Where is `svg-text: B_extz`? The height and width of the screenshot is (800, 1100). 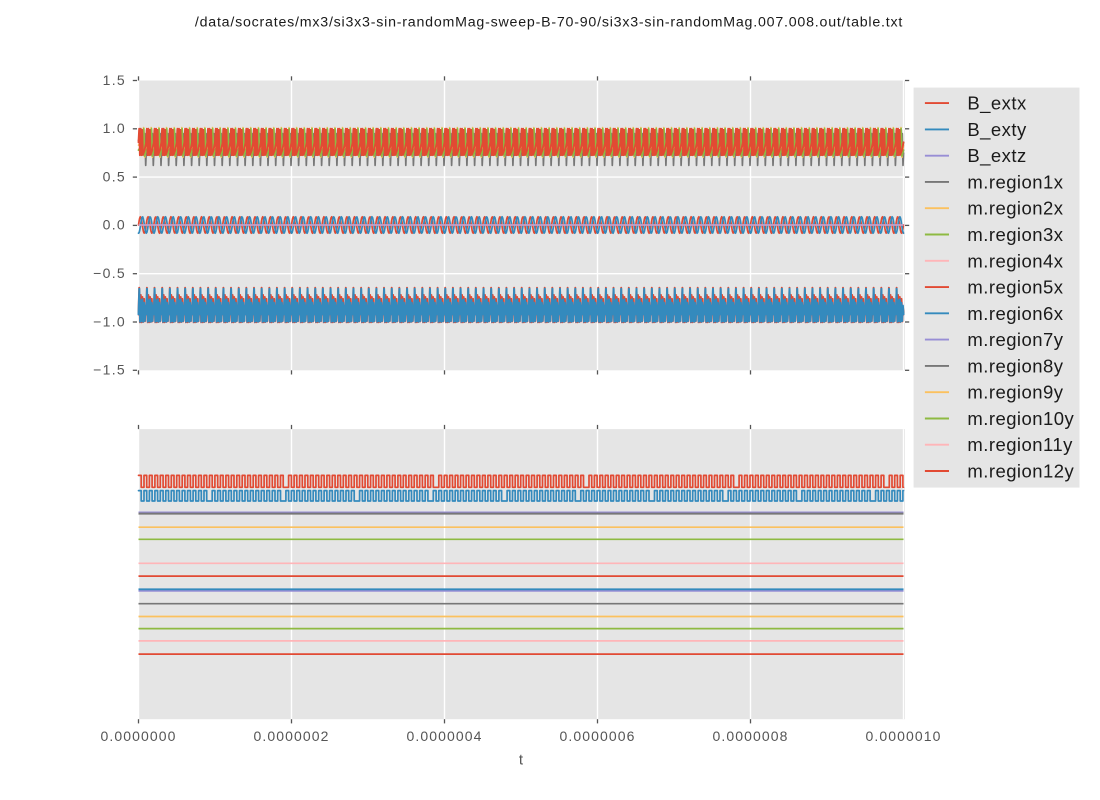 svg-text: B_extz is located at coordinates (996, 156).